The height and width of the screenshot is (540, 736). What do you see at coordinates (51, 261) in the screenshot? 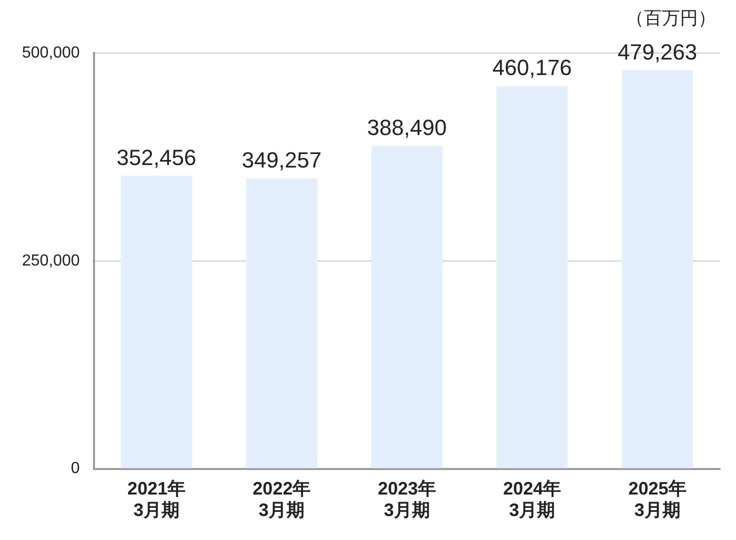
I see `y-tick-label: 250,000` at bounding box center [51, 261].